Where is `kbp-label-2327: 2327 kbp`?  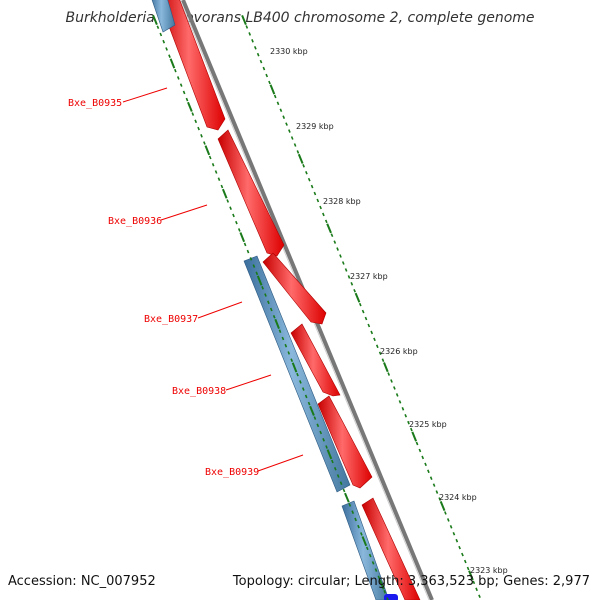
kbp-label-2327: 2327 kbp is located at coordinates (369, 276).